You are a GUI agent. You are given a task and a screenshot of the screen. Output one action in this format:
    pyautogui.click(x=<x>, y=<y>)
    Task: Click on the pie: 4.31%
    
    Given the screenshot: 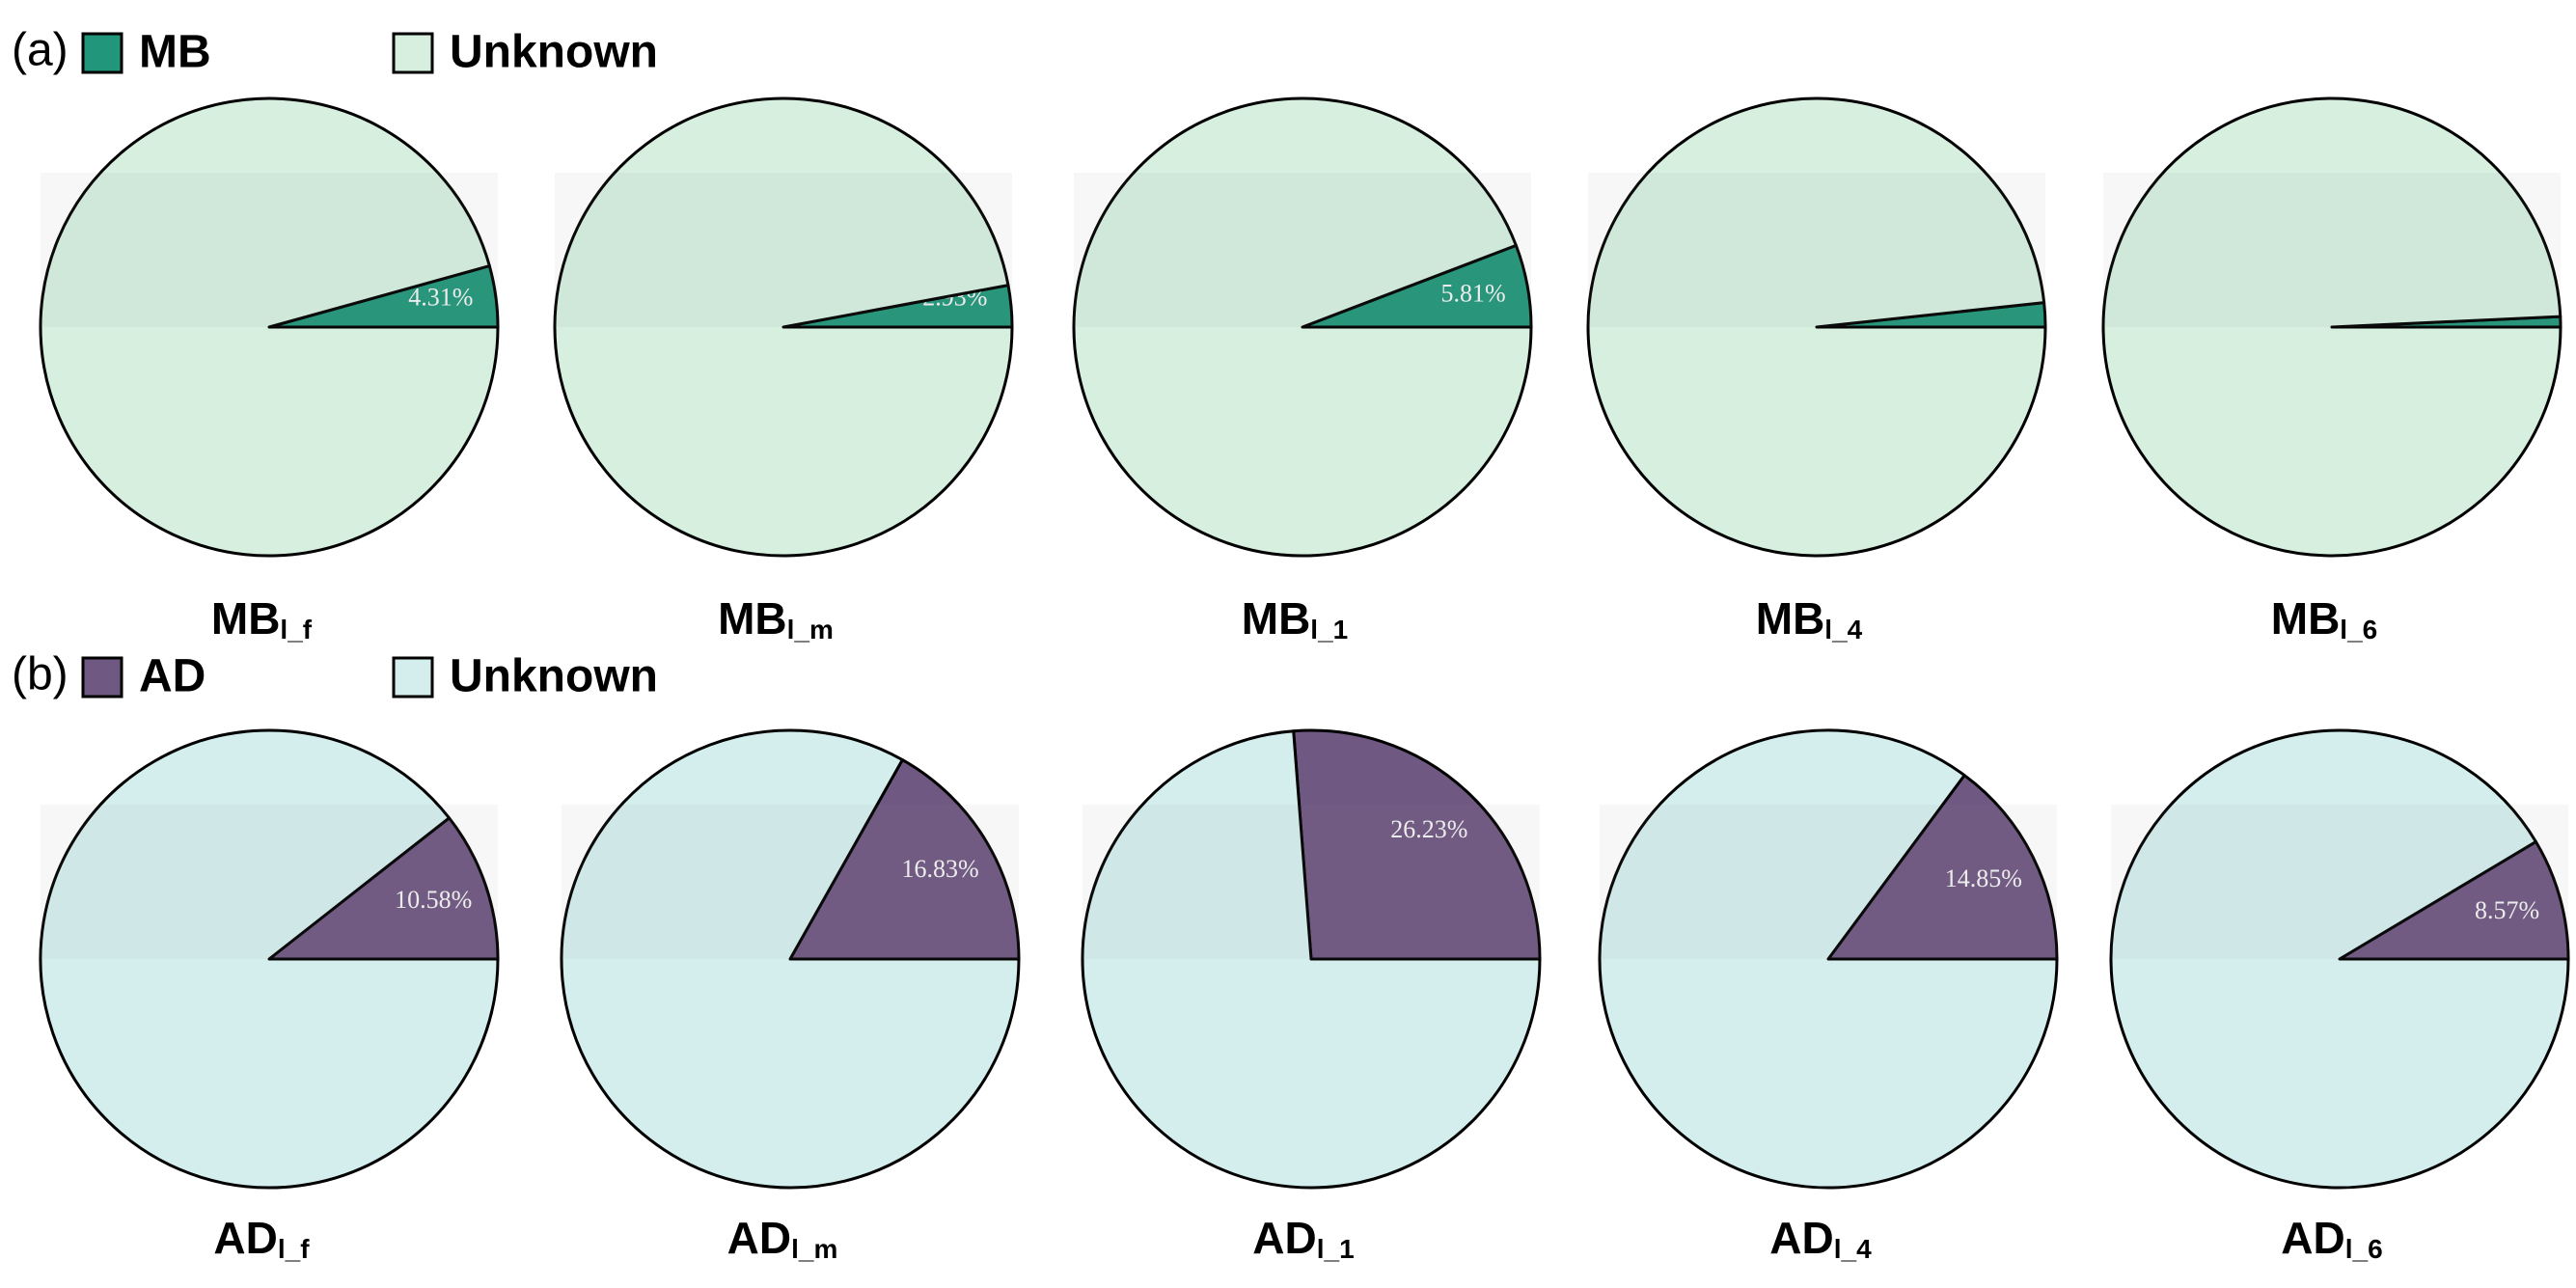 What is the action you would take?
    pyautogui.click(x=269, y=327)
    